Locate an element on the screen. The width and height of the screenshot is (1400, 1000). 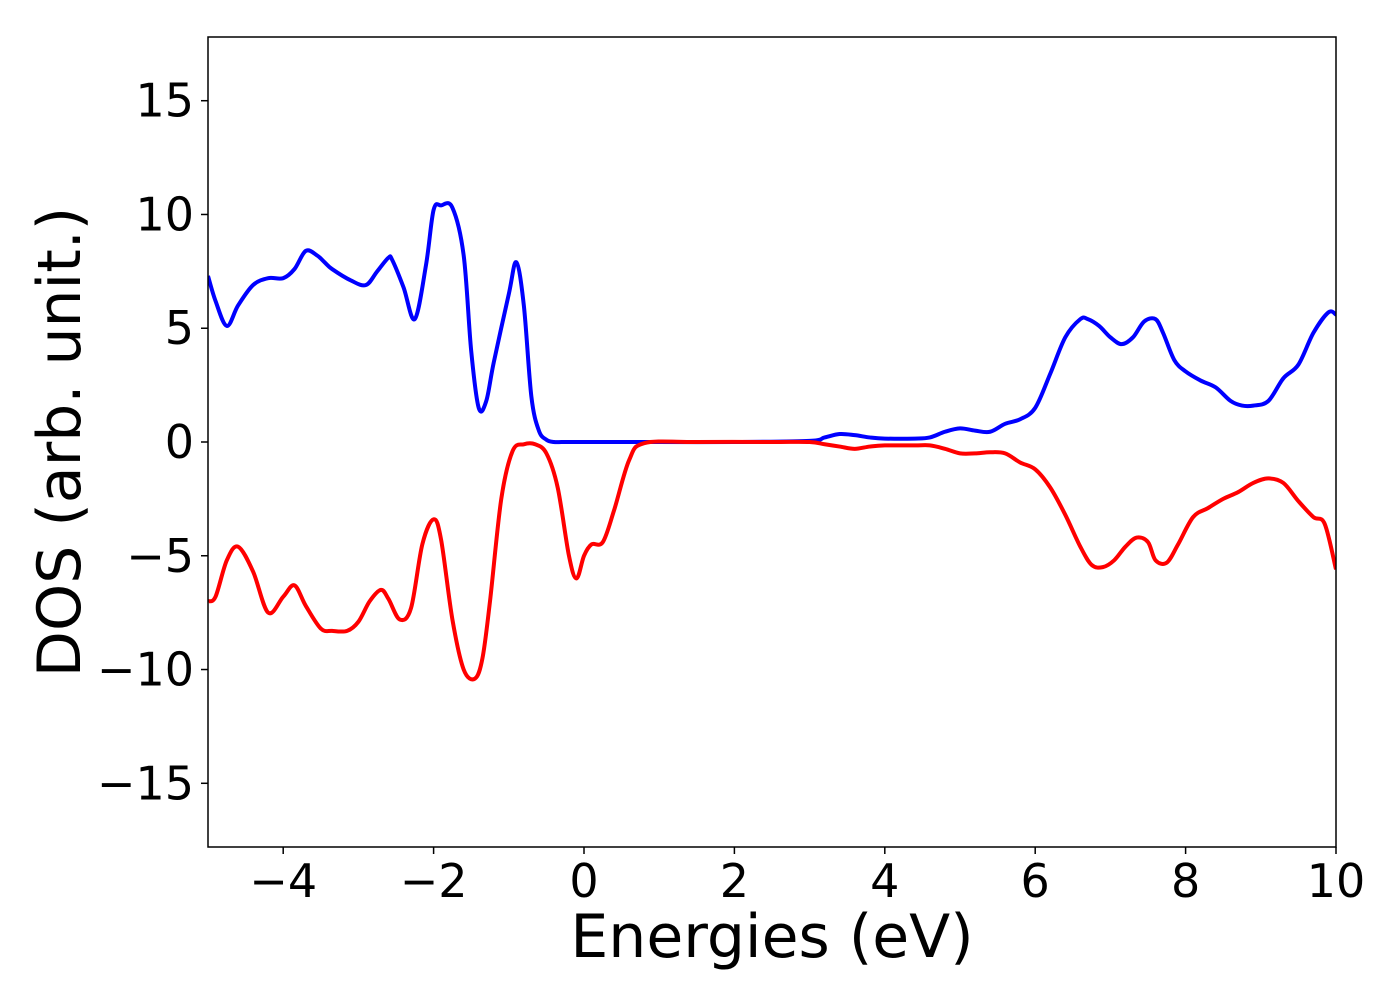
x-tick-label: −4 is located at coordinates (283, 881).